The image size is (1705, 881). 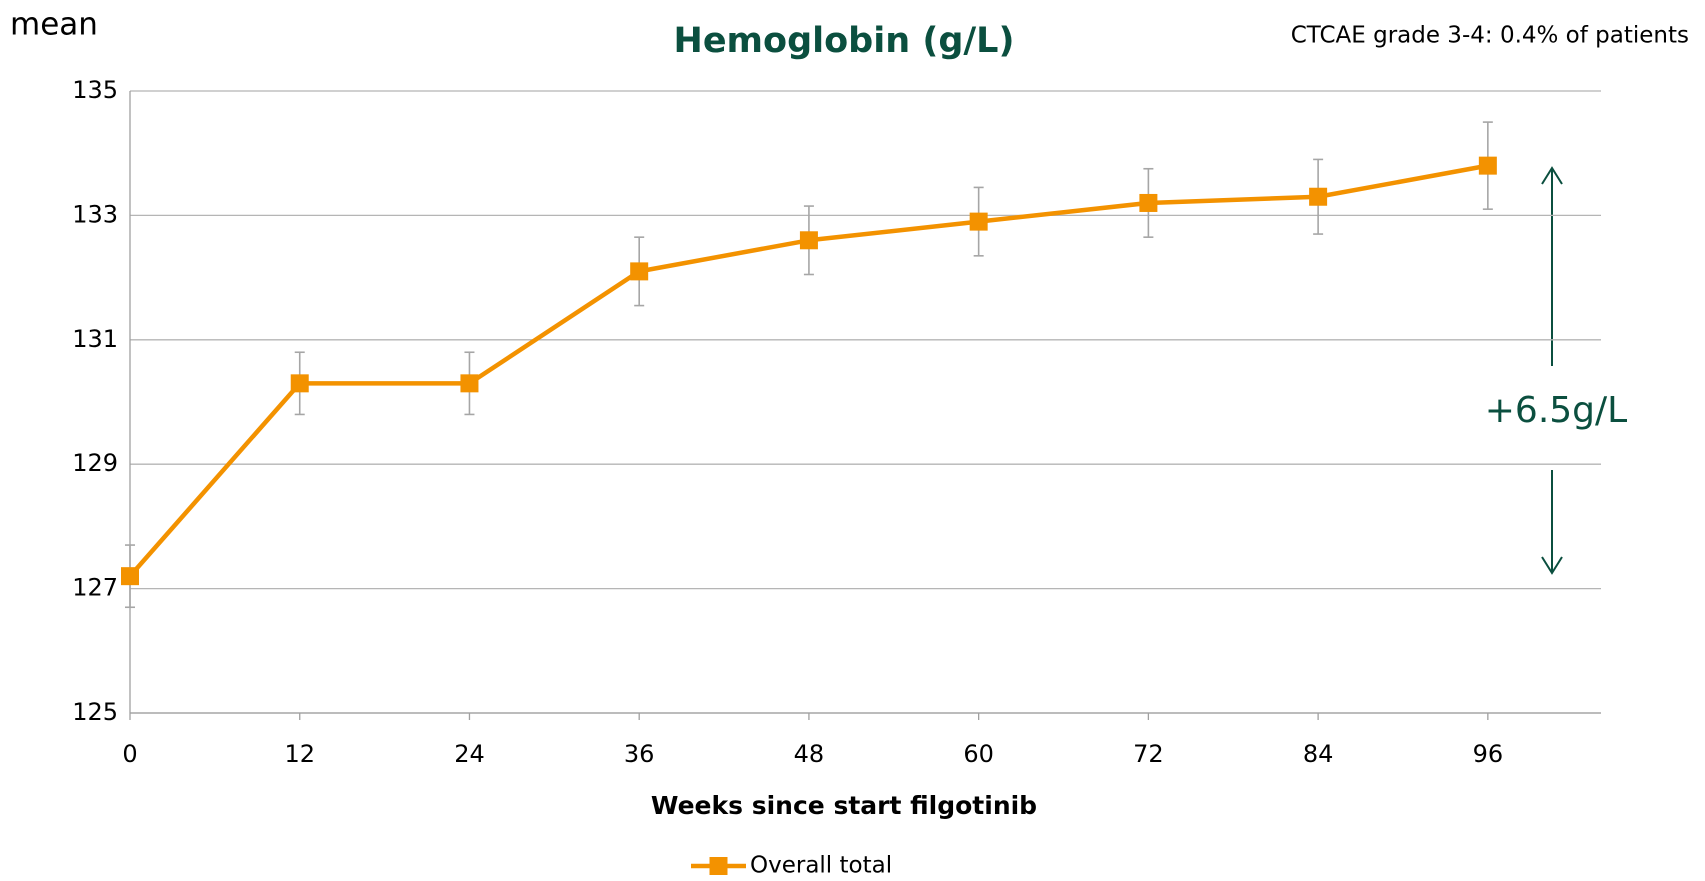 What do you see at coordinates (821, 866) in the screenshot?
I see `legend-label: Overall total` at bounding box center [821, 866].